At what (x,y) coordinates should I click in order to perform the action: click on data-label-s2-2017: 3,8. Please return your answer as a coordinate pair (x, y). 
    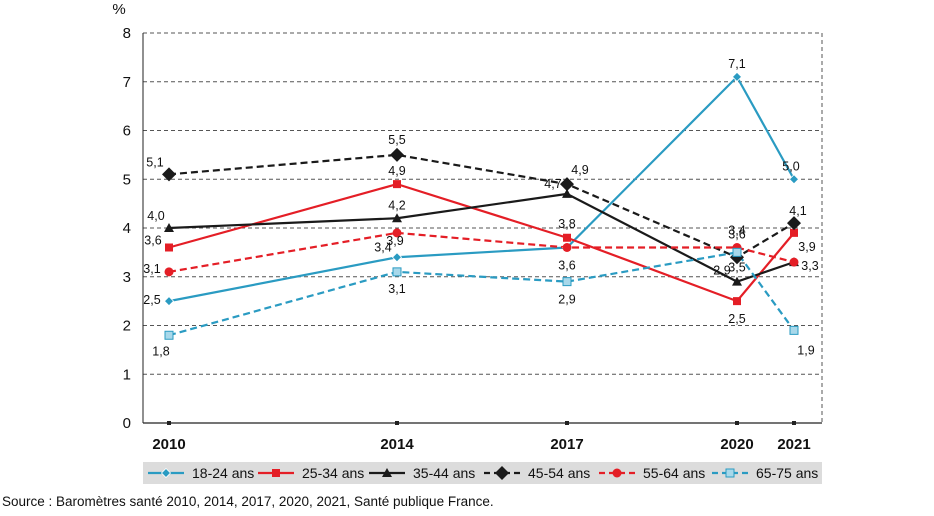
    Looking at the image, I should click on (566, 224).